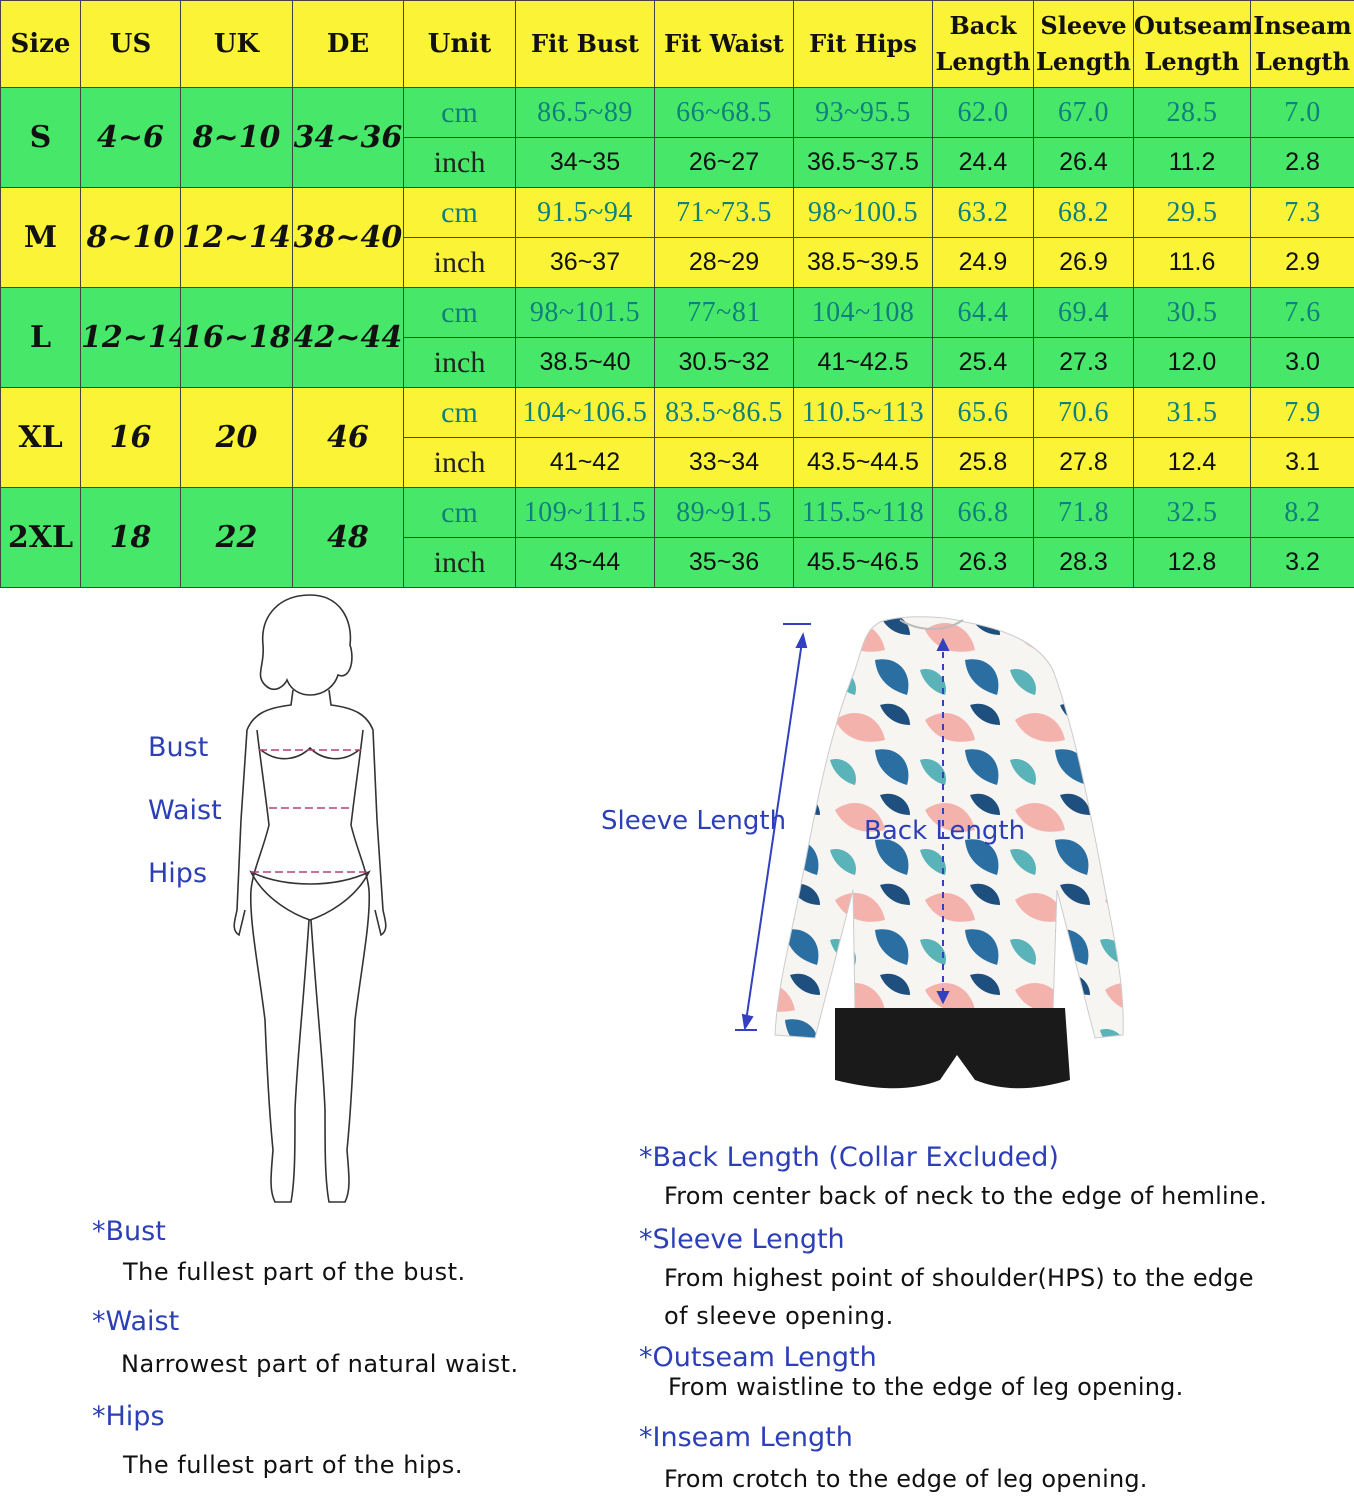  I want to click on table-row: inch 41~42 33~34 43.5~44.5 25.8 27.8 12.4 3.1, so click(677, 462).